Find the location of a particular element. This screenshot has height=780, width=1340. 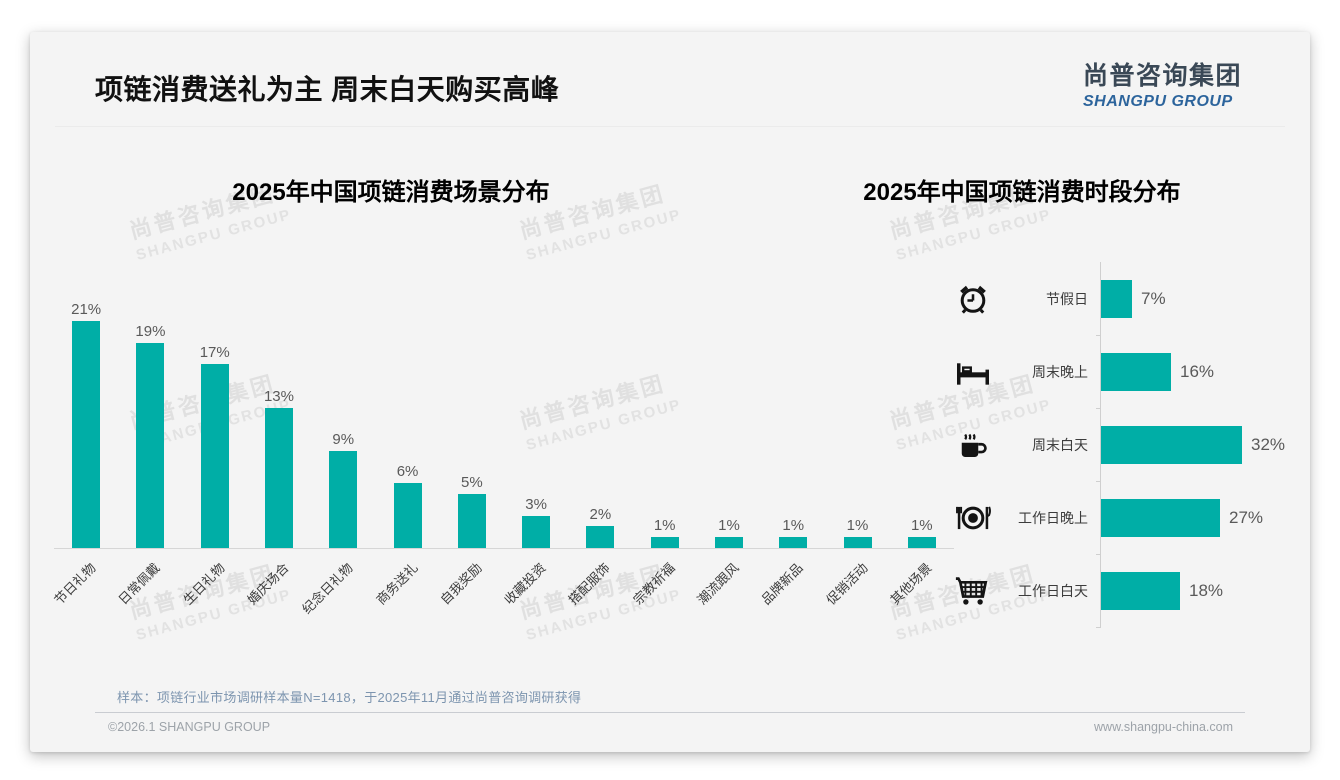

bar-column: 13% is located at coordinates (279, 413).